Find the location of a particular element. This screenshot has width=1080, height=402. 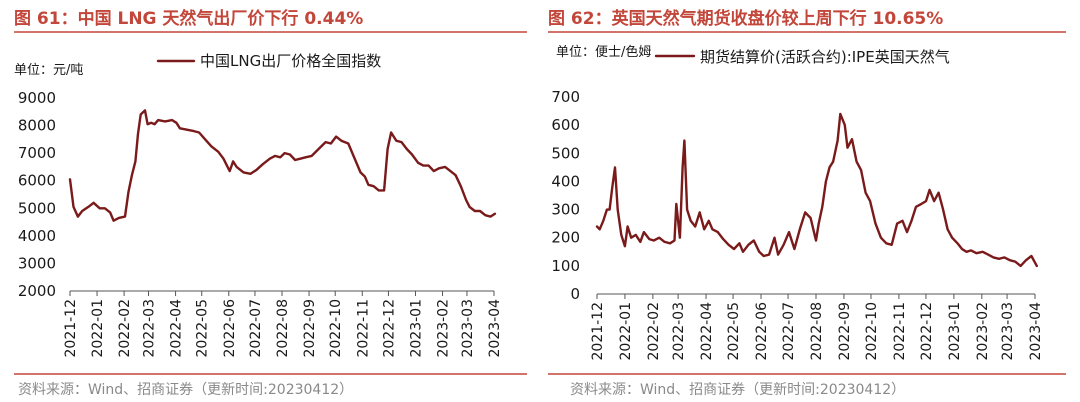

chart-1-x-tick-label: 2022-10 is located at coordinates (336, 328).